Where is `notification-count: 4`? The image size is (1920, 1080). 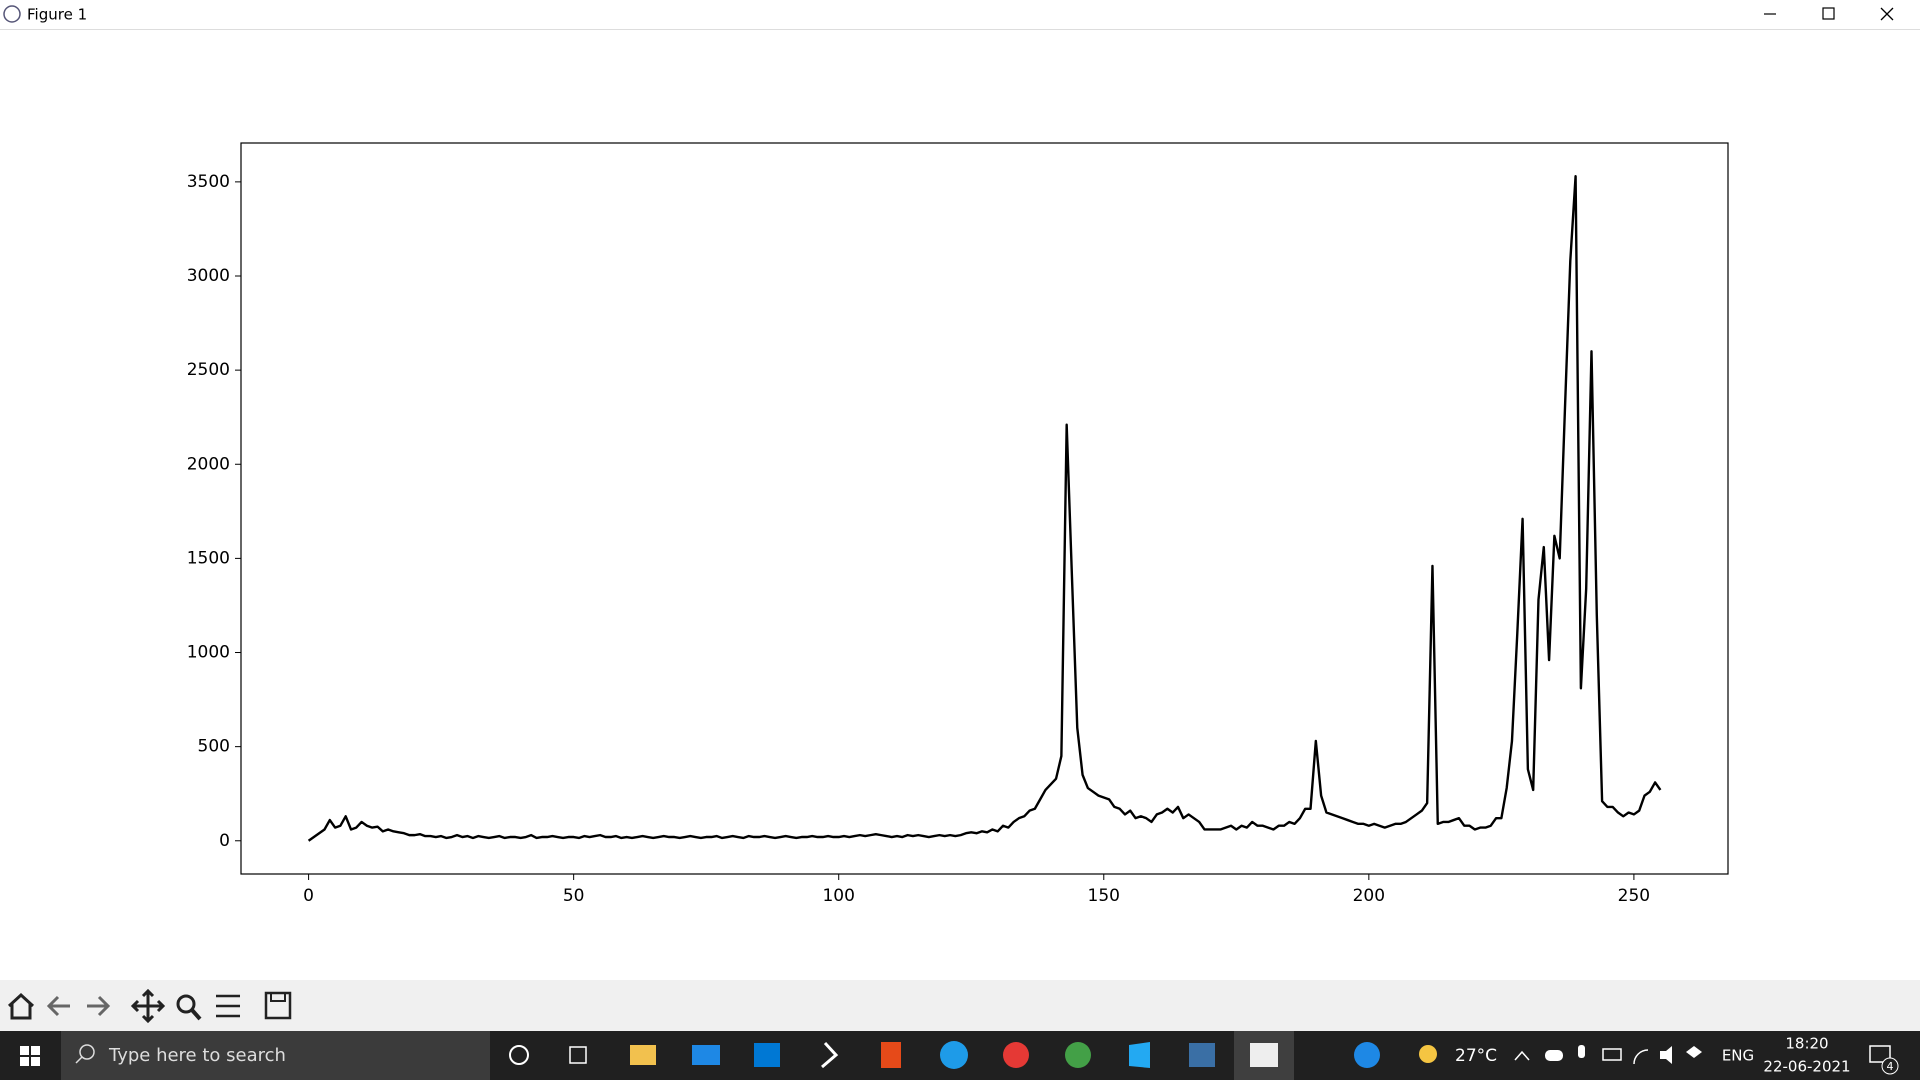
notification-count: 4 is located at coordinates (1890, 1066).